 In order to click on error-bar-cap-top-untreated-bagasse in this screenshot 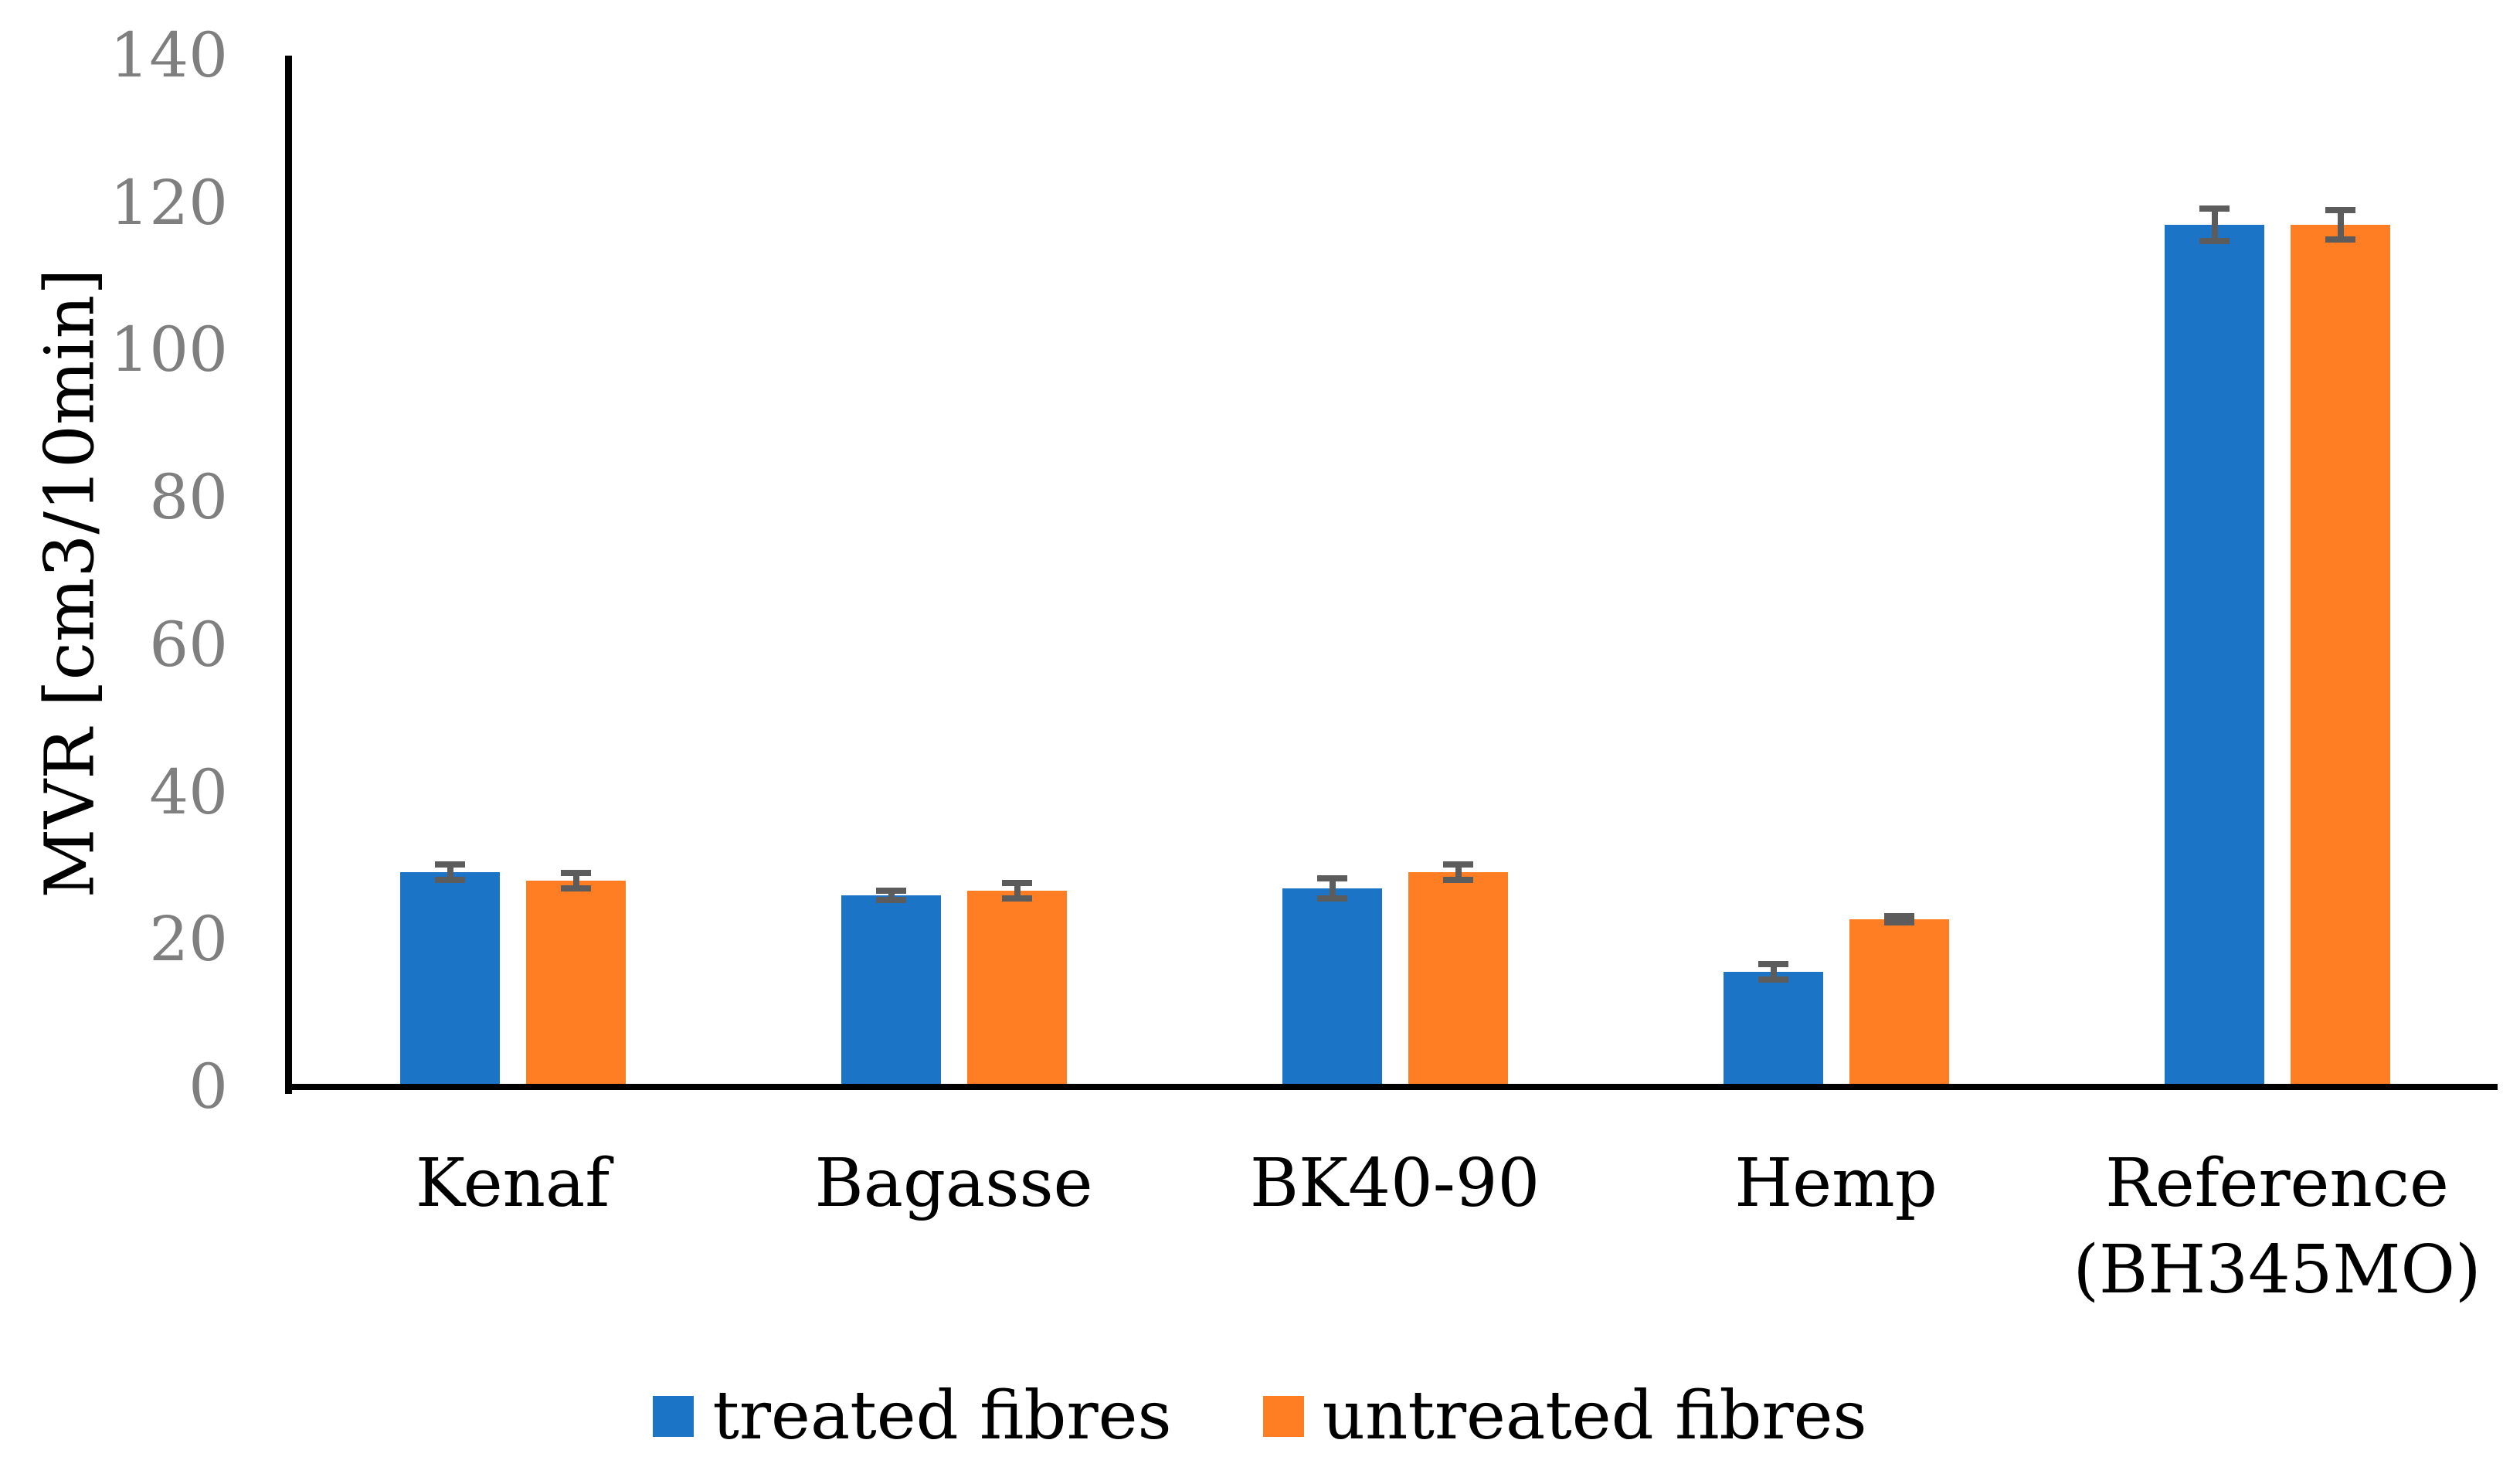, I will do `click(1017, 883)`.